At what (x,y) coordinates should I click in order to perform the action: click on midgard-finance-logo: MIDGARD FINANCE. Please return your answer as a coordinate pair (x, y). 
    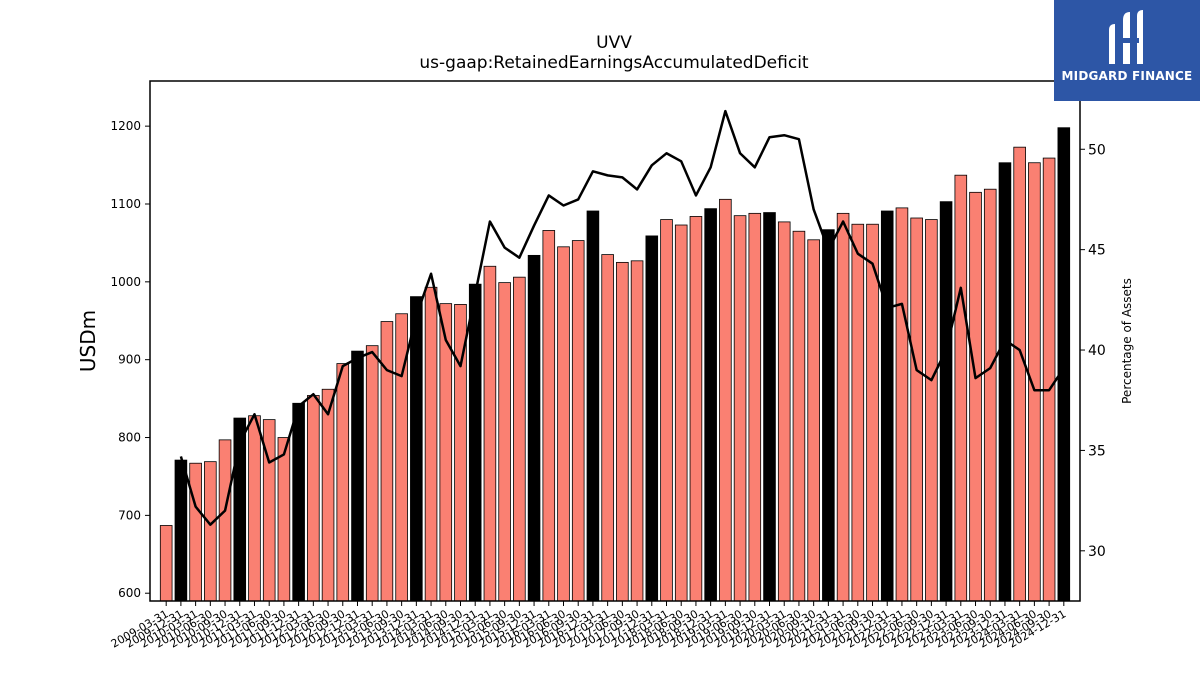
    Looking at the image, I should click on (1127, 50).